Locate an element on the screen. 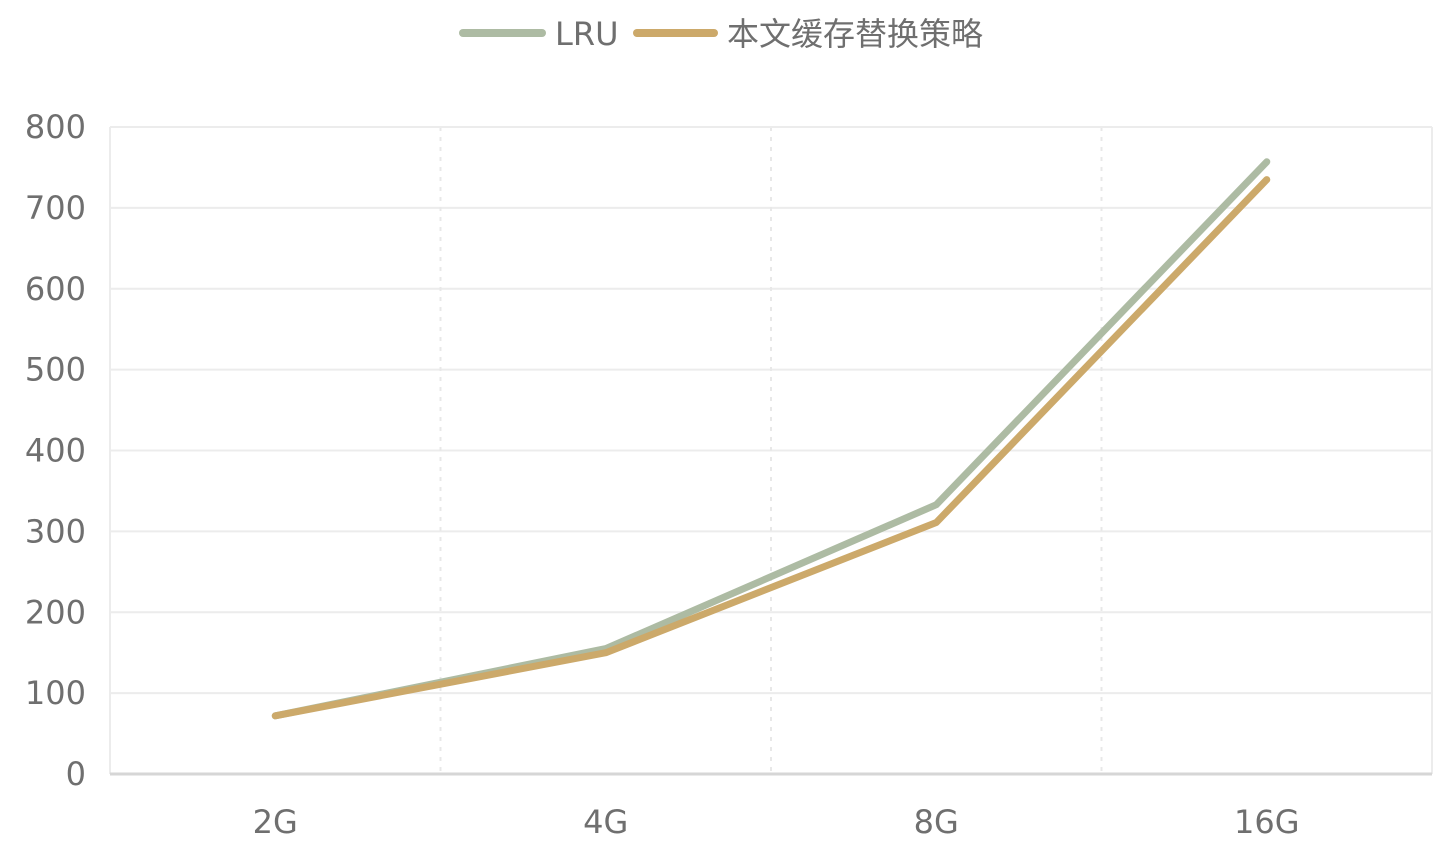 The image size is (1440, 852). y-tick-label: 500 is located at coordinates (55, 370).